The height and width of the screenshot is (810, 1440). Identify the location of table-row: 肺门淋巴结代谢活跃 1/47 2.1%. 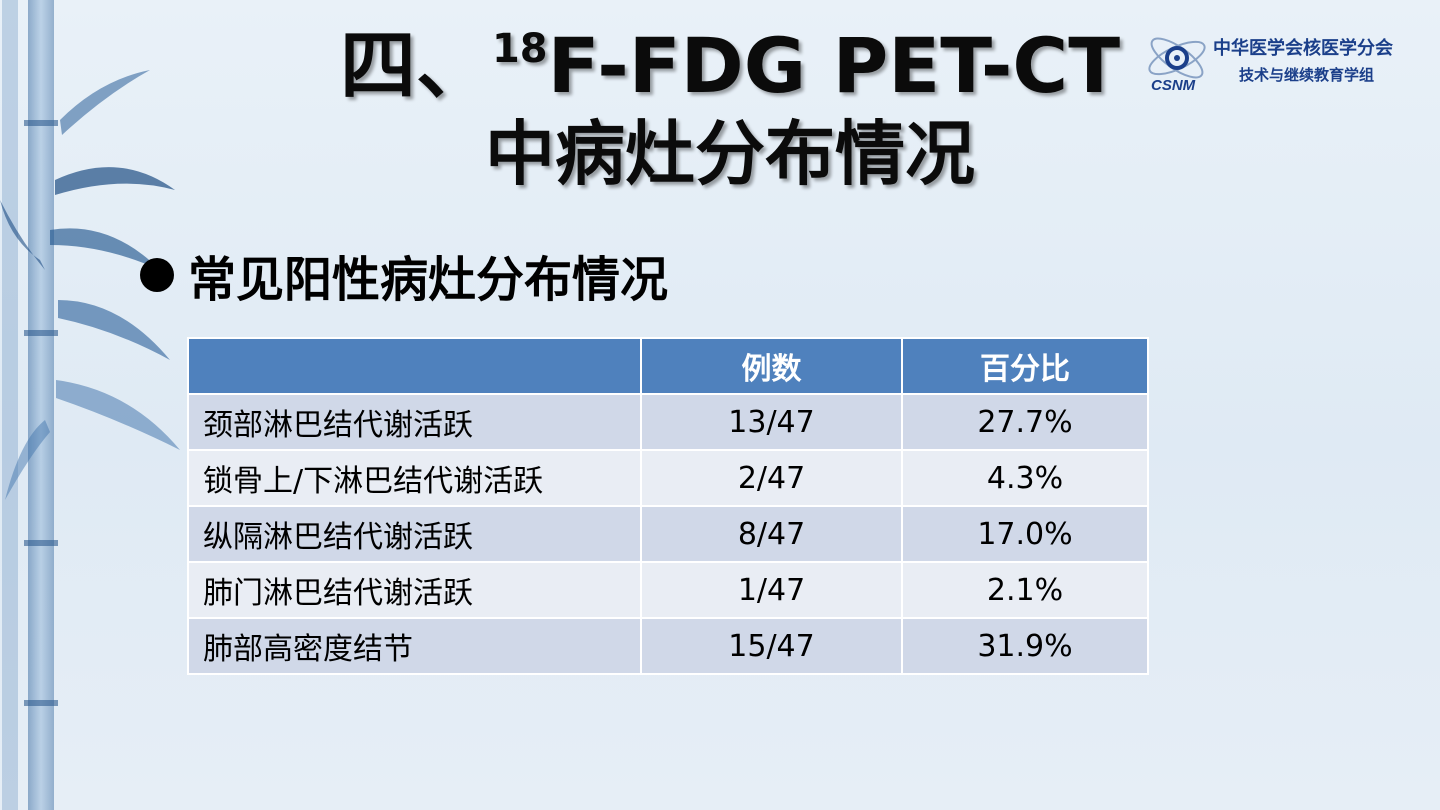
(668, 590).